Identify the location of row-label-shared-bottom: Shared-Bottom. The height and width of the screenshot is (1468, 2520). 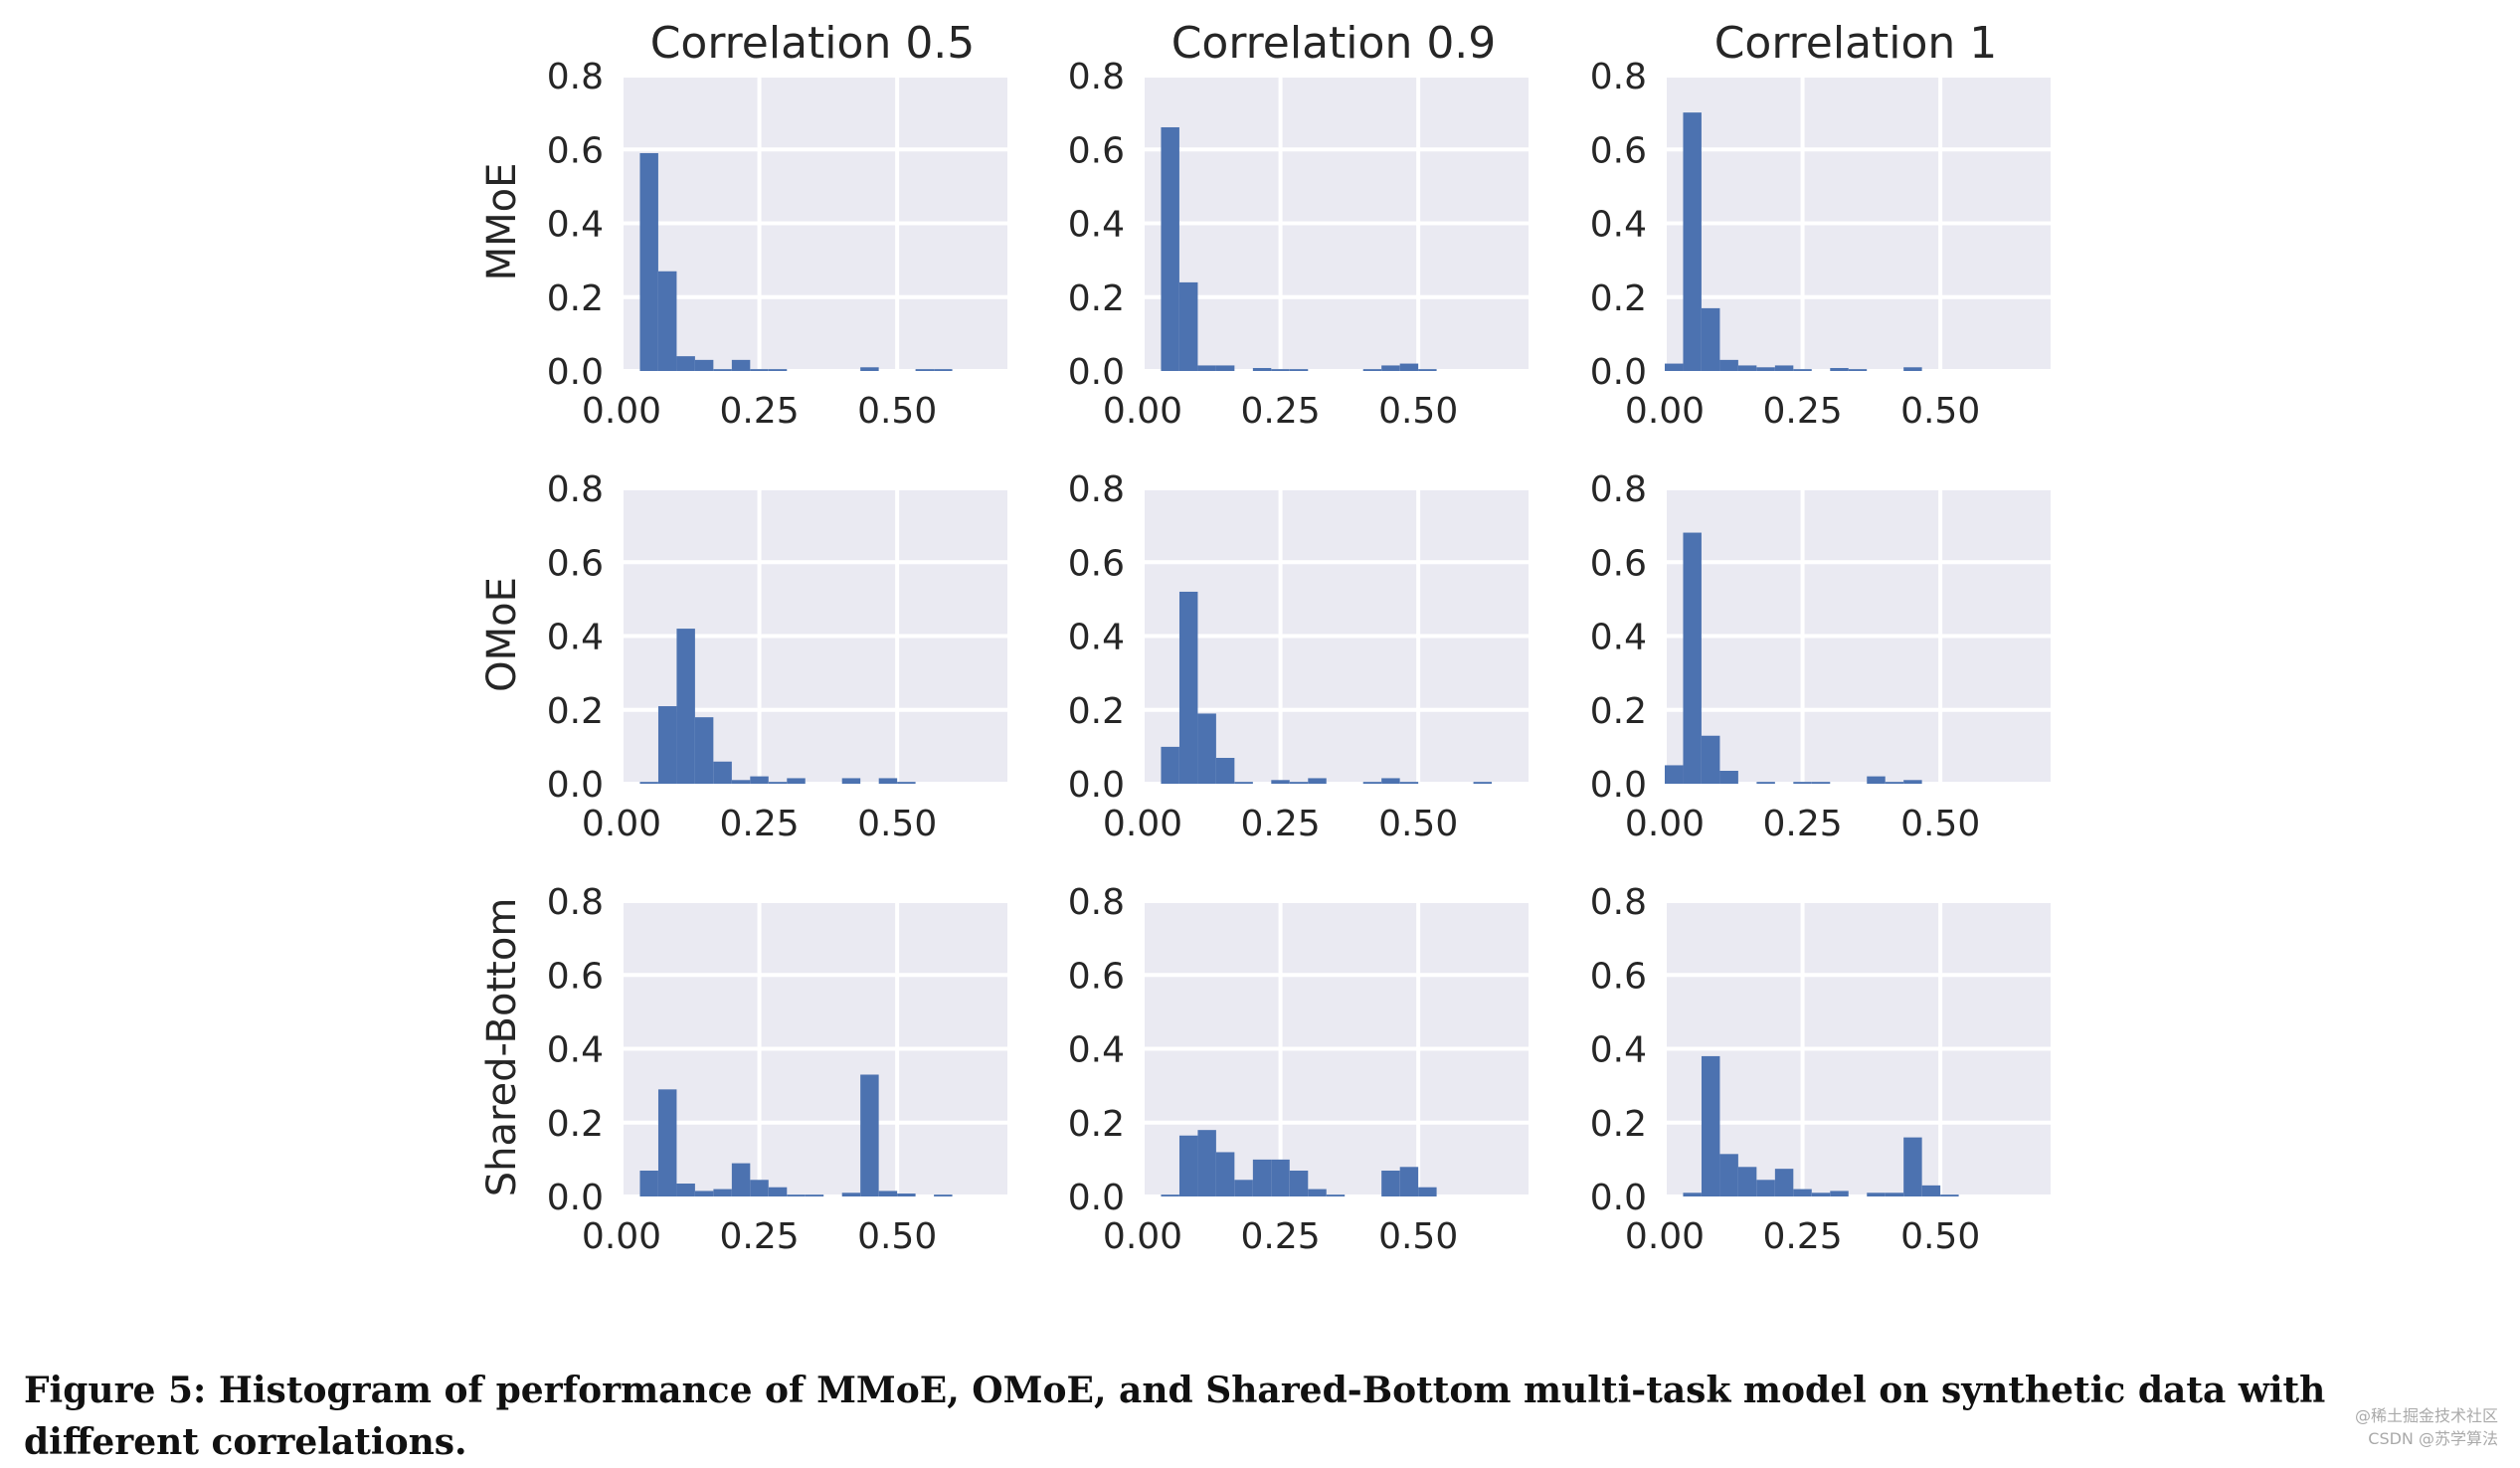
(502, 1047).